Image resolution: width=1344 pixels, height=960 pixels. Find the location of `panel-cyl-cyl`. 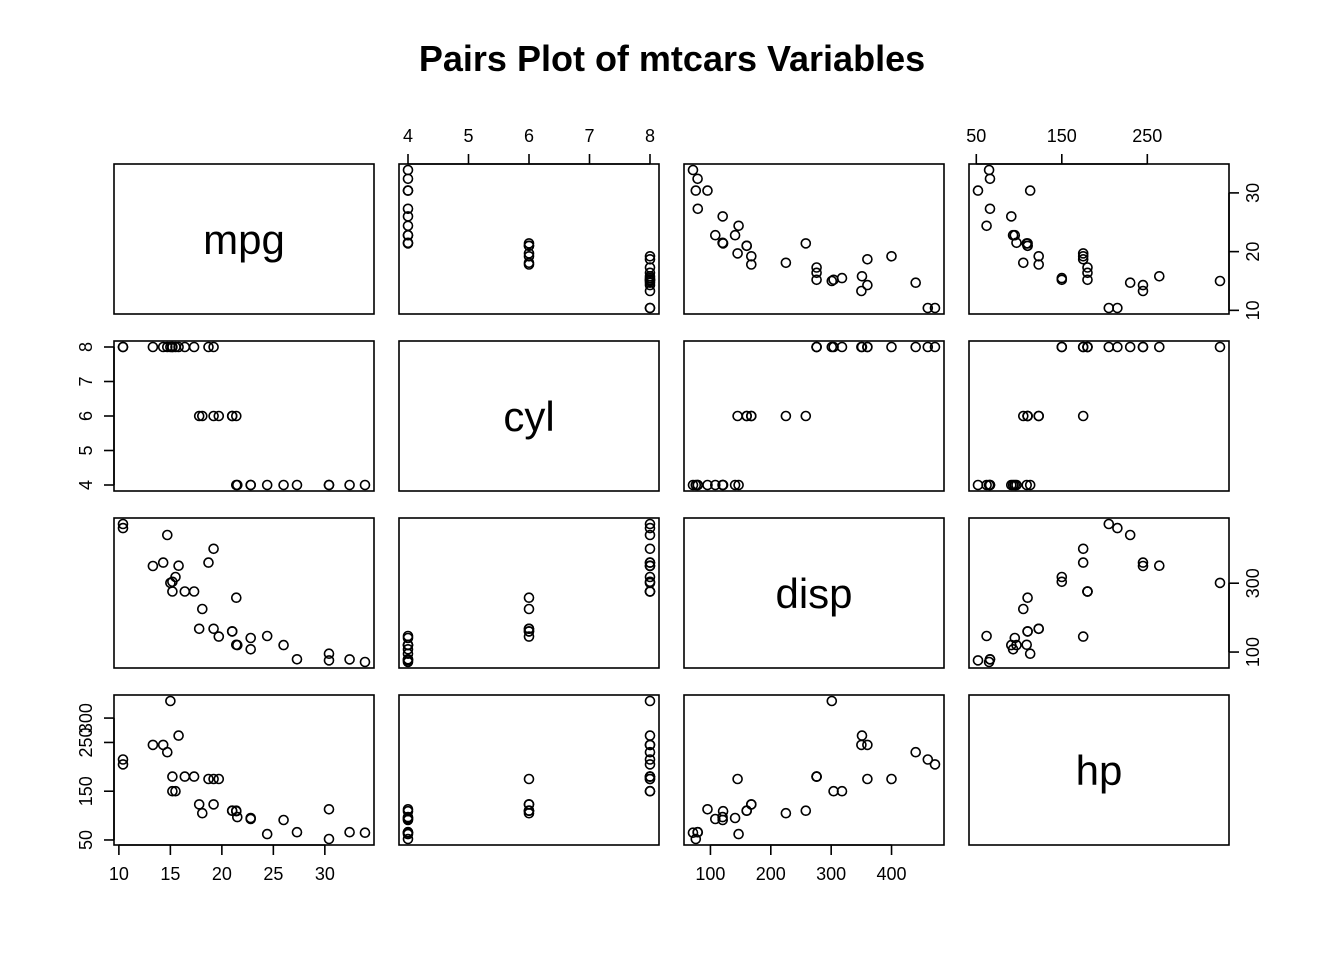

panel-cyl-cyl is located at coordinates (529, 416).